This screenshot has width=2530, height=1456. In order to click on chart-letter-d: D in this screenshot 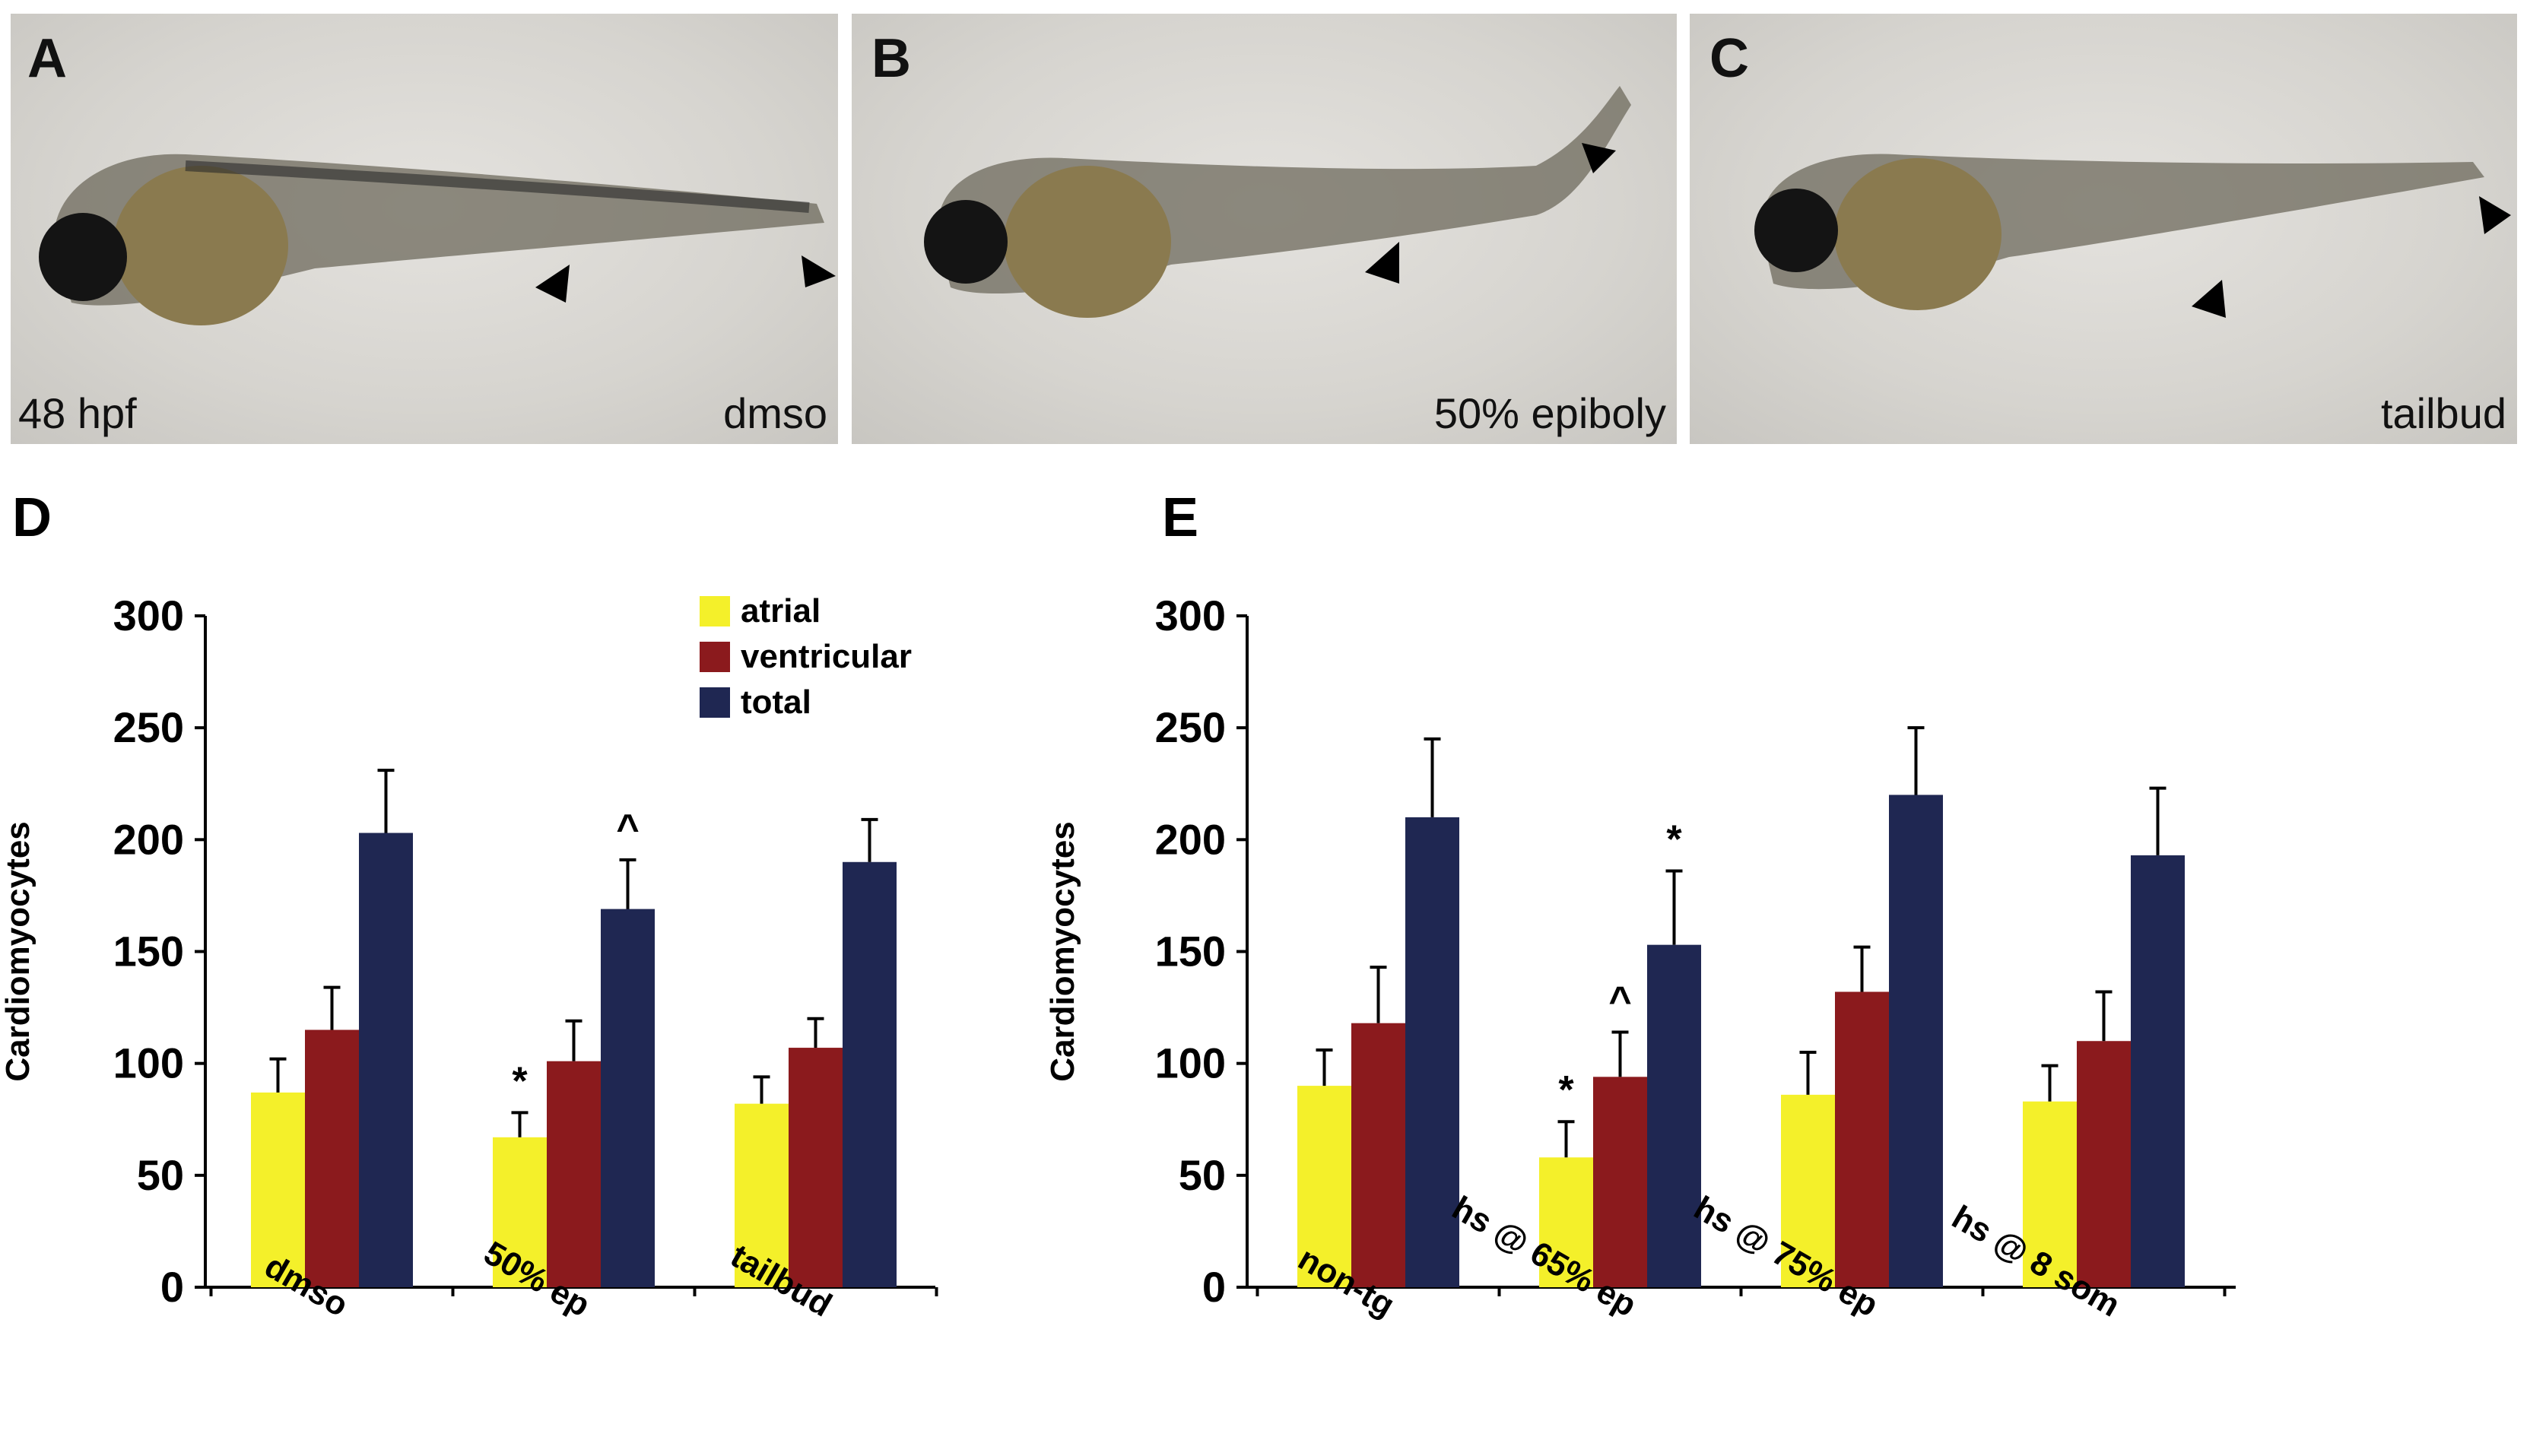, I will do `click(32, 517)`.